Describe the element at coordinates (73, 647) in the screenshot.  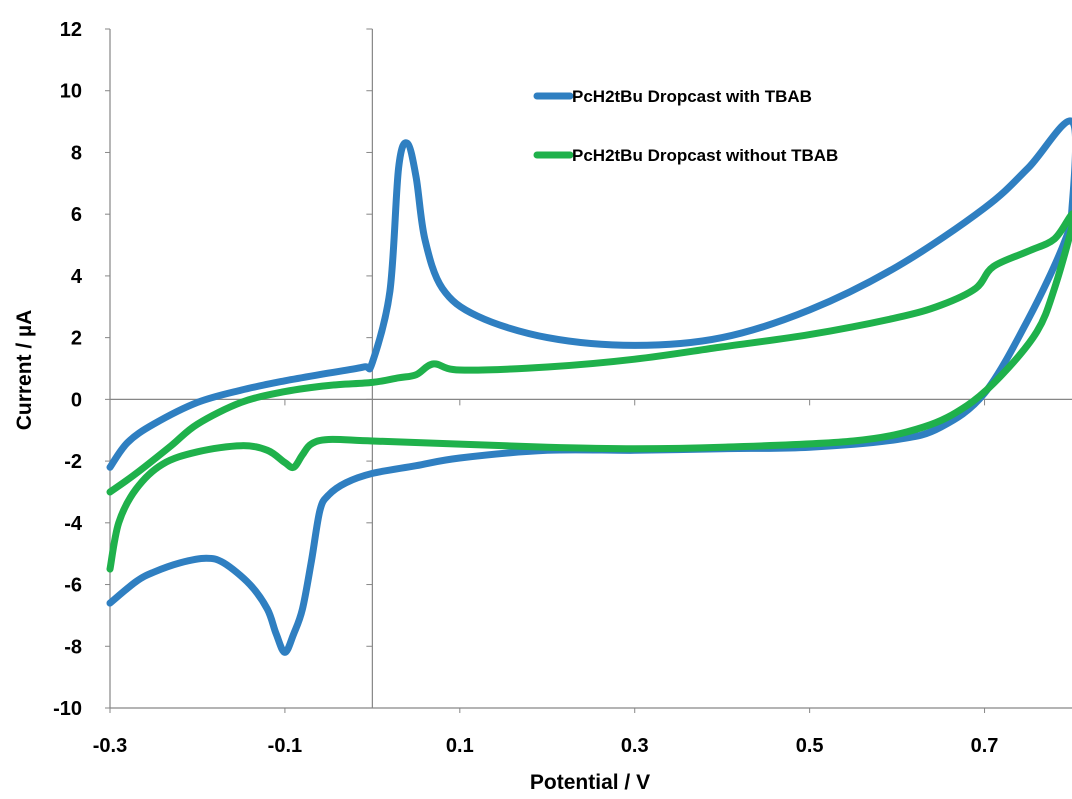
I see `y-tick-label: -8` at that location.